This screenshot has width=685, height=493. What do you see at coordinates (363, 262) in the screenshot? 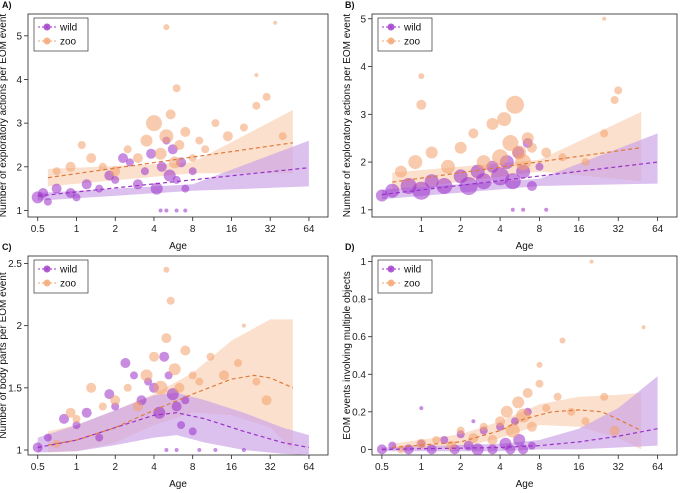
I see `y-tick-label: 1` at bounding box center [363, 262].